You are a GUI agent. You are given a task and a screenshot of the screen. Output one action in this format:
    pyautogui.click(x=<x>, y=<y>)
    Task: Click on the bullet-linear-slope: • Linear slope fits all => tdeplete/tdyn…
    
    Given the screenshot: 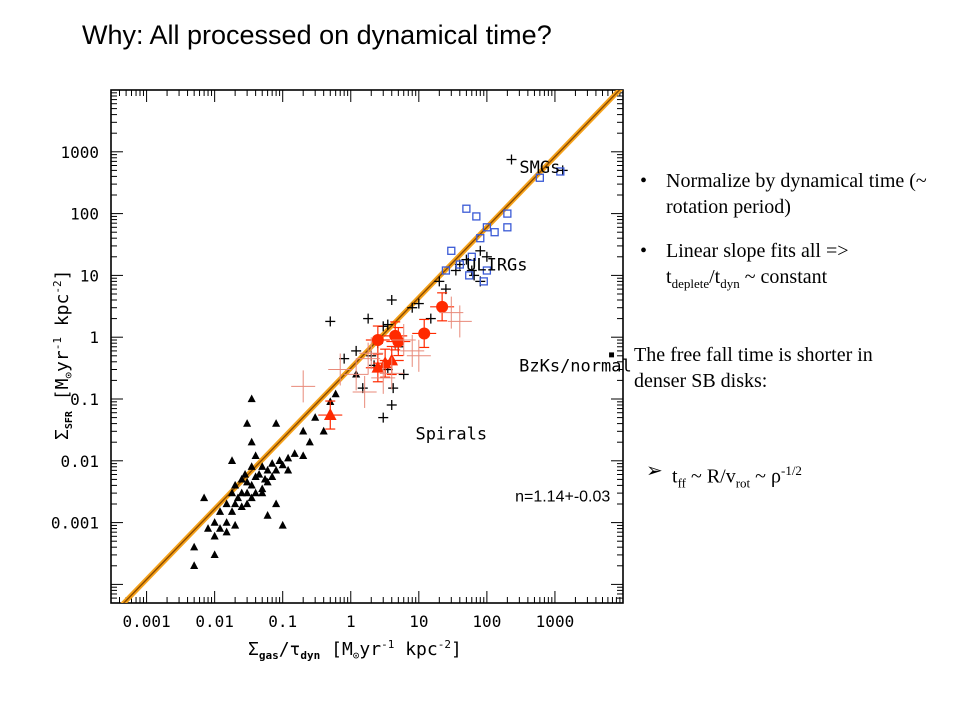 What is the action you would take?
    pyautogui.click(x=795, y=267)
    